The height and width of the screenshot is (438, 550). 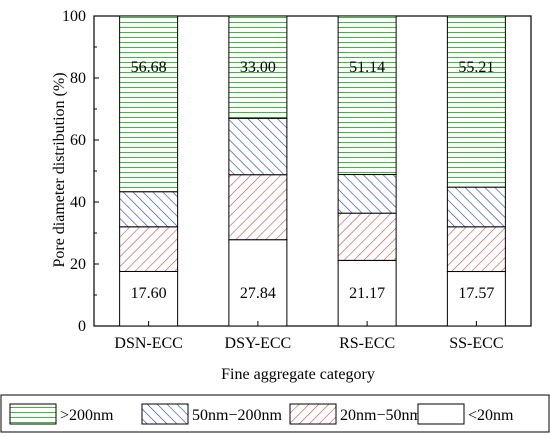 What do you see at coordinates (367, 343) in the screenshot?
I see `x-tick-label-rs-ecc: RS-ECC` at bounding box center [367, 343].